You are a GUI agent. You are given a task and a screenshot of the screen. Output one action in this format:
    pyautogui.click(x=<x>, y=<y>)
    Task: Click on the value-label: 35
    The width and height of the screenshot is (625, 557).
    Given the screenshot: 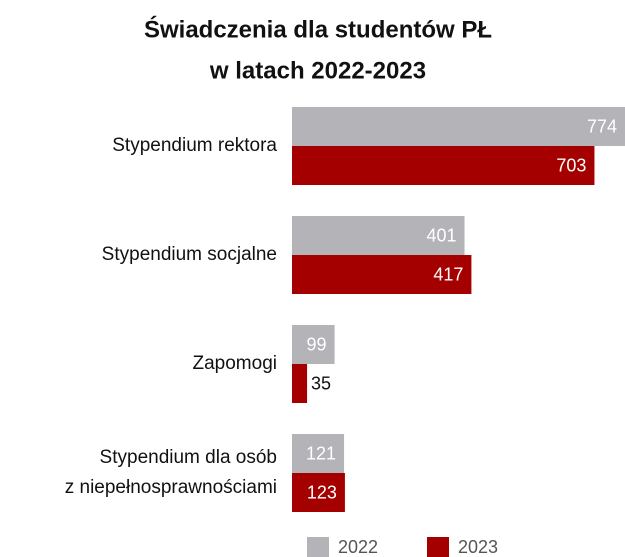 What is the action you would take?
    pyautogui.click(x=321, y=383)
    